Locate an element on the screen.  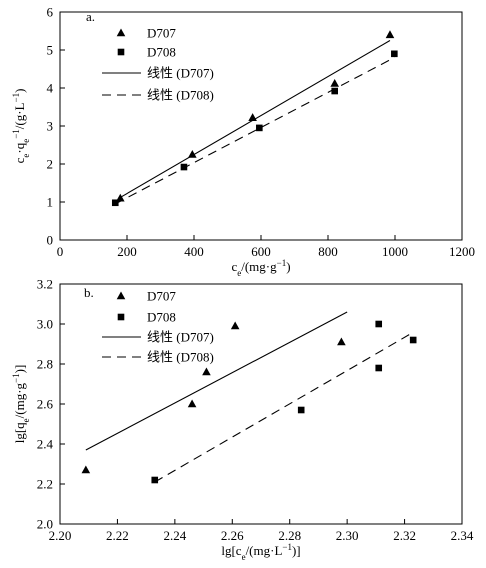
x-tick-label: 2.24 is located at coordinates (174, 535).